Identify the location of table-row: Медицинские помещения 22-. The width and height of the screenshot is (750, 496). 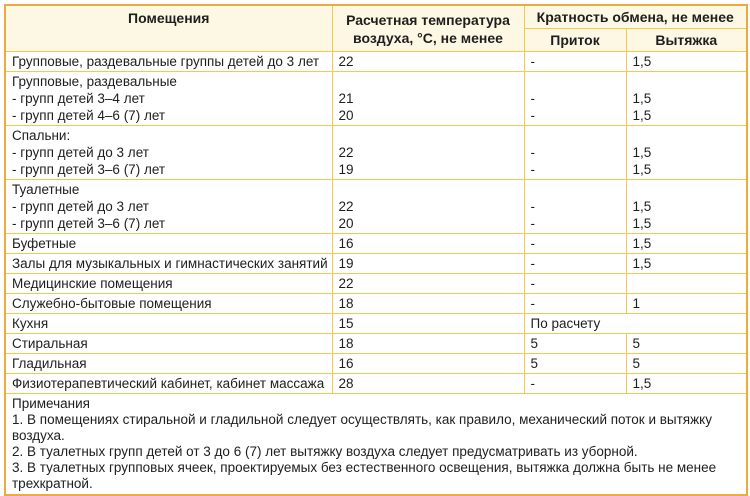
(376, 283).